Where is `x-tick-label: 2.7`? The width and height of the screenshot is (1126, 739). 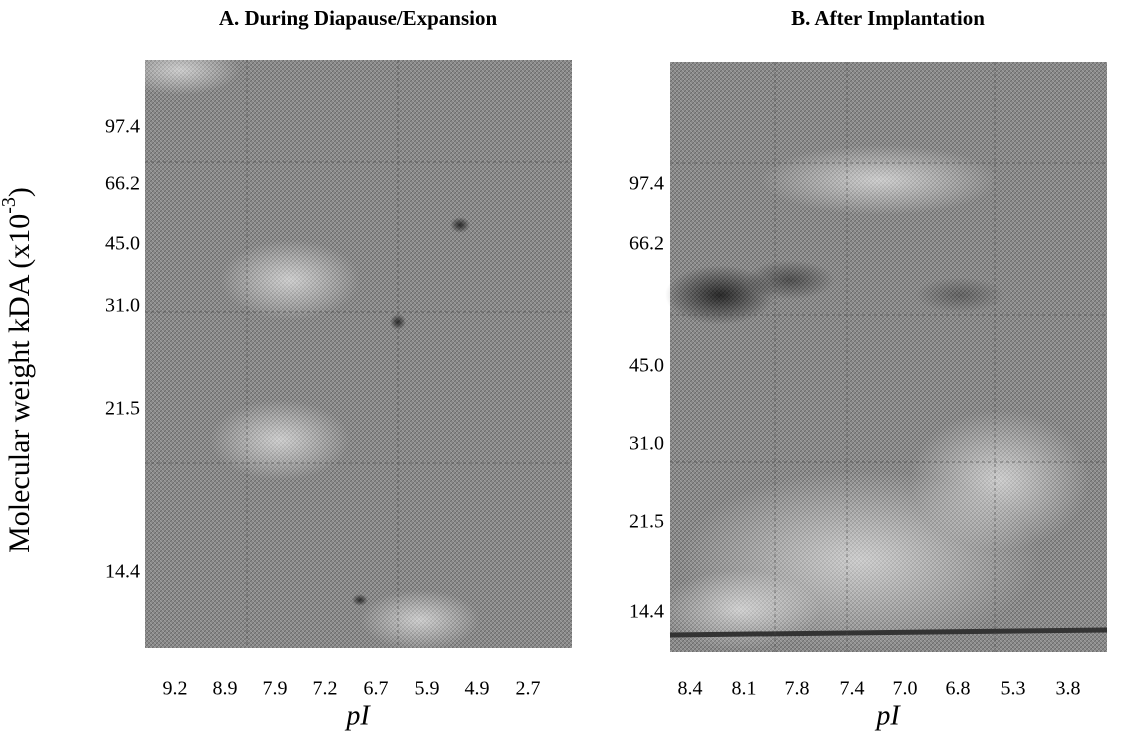 x-tick-label: 2.7 is located at coordinates (528, 689).